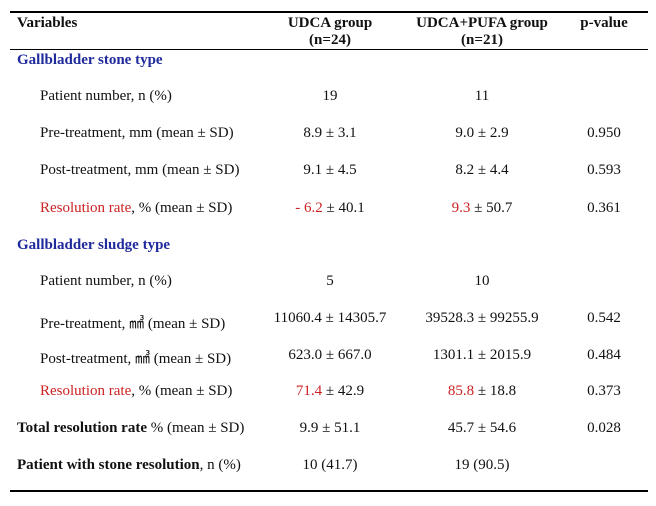  I want to click on stone-resolution-pufa-highlight: 9.3, so click(461, 208).